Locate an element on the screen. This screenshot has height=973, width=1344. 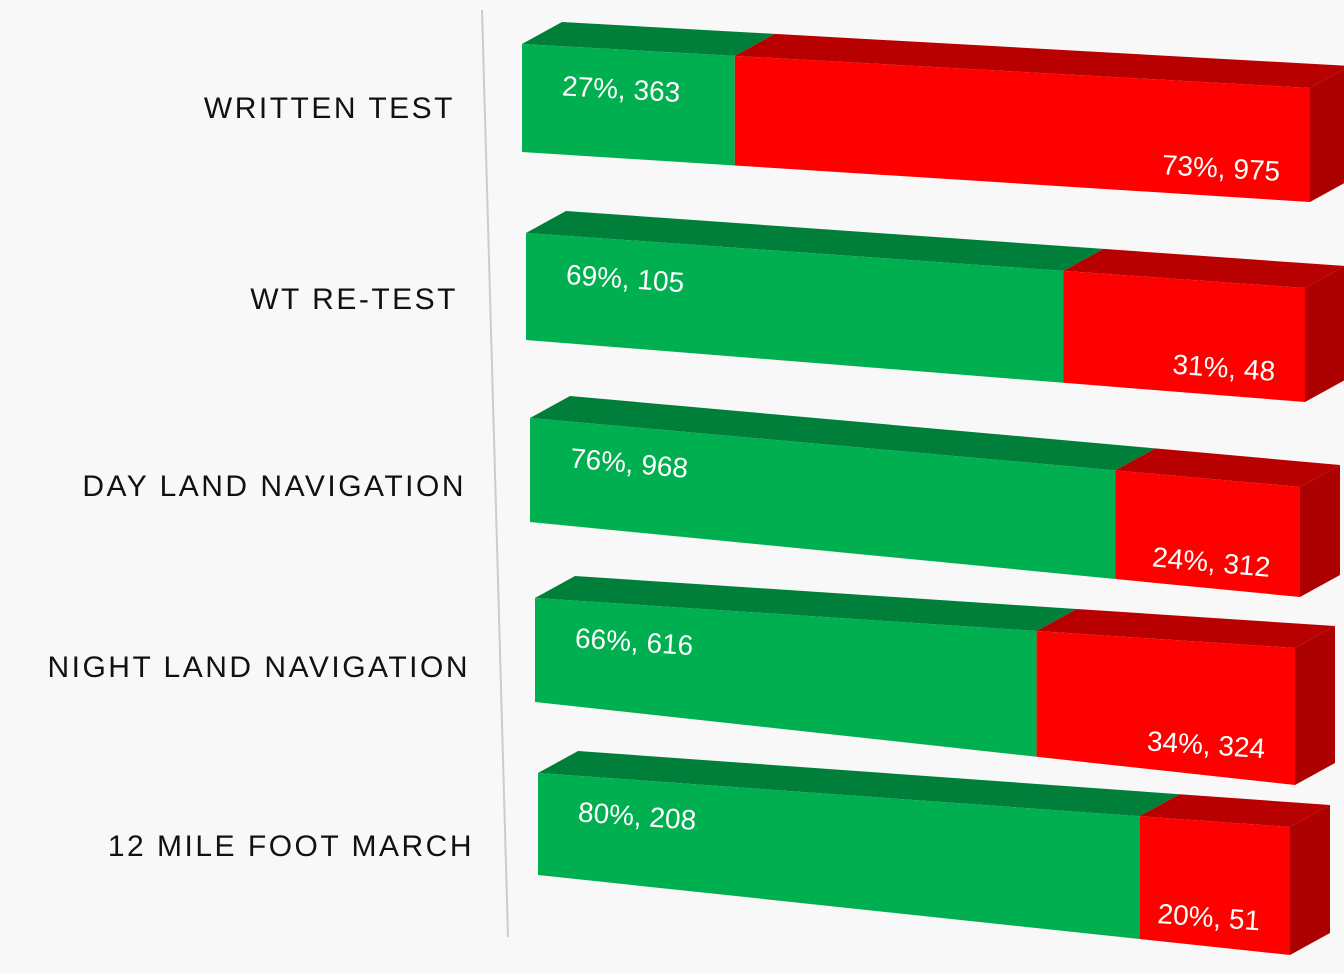
category-label: NIGHT LAND NAVIGATION is located at coordinates (258, 667).